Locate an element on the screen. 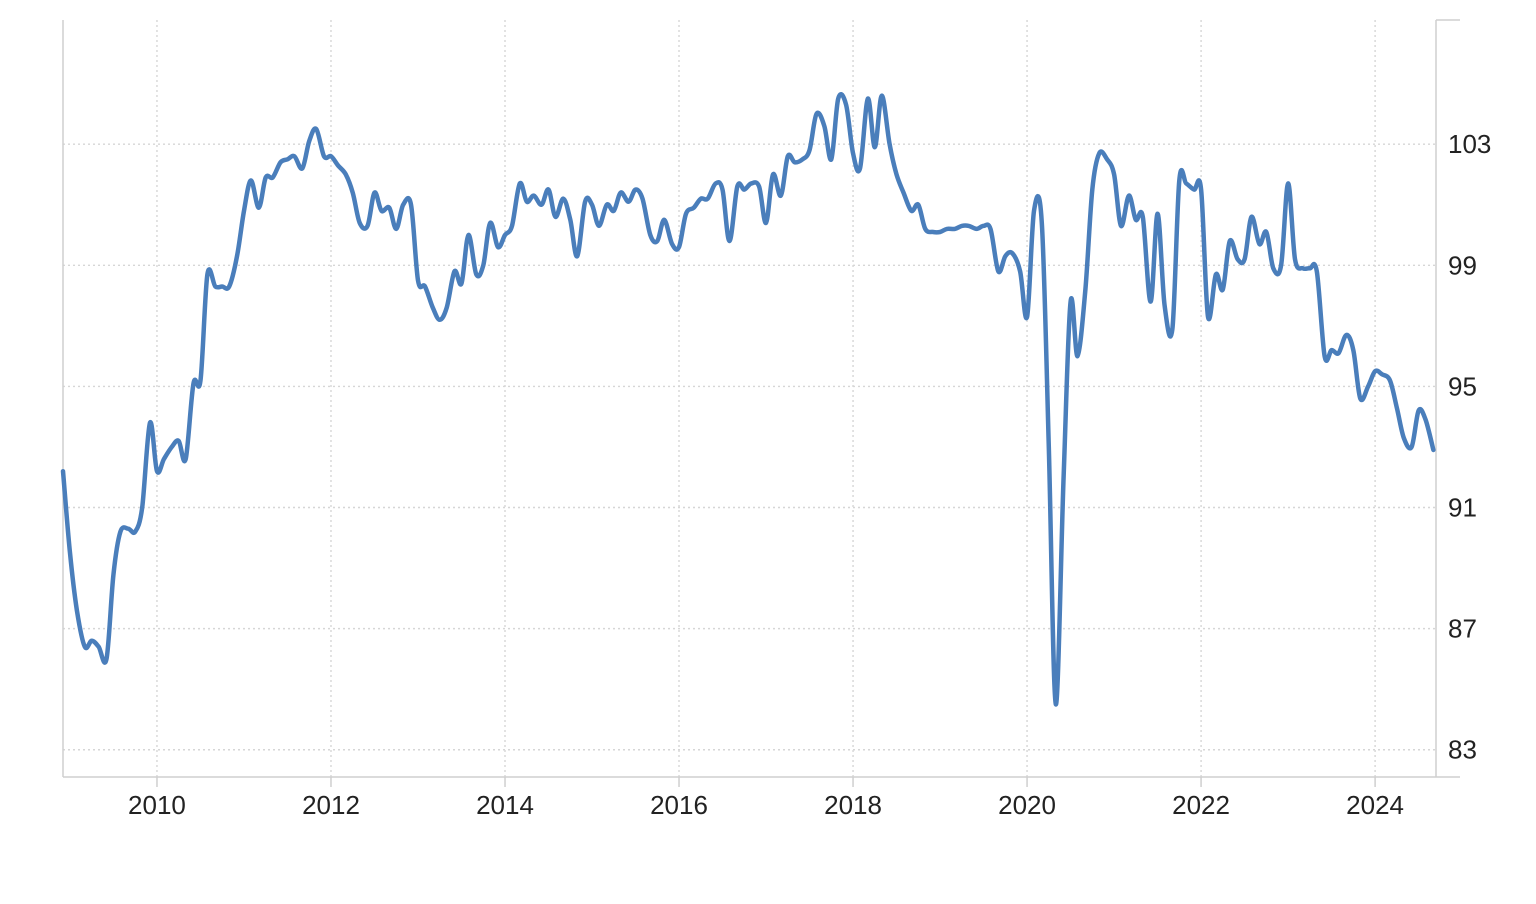  y-tick-label: 83 is located at coordinates (1462, 750).